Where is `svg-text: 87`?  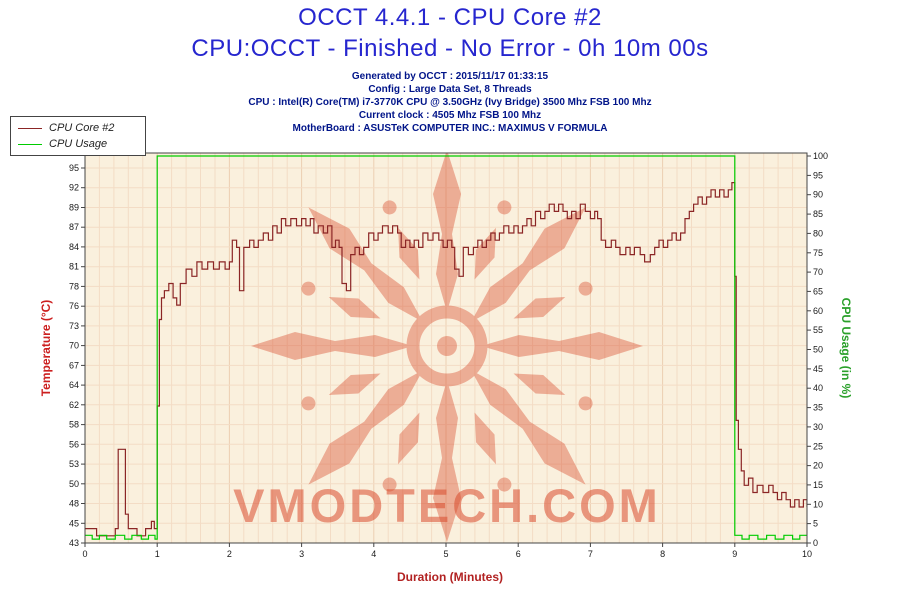
svg-text: 87 is located at coordinates (74, 227).